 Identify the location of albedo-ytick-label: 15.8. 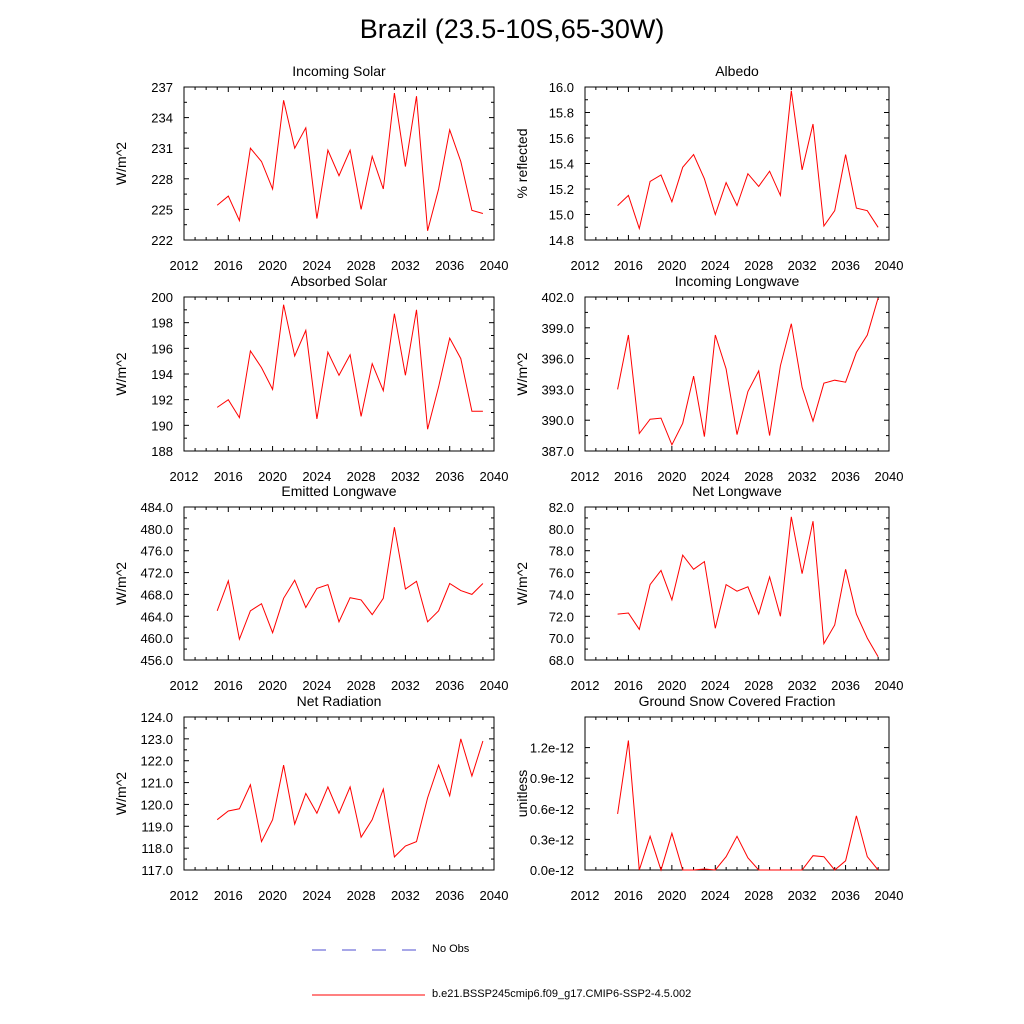
(561, 113).